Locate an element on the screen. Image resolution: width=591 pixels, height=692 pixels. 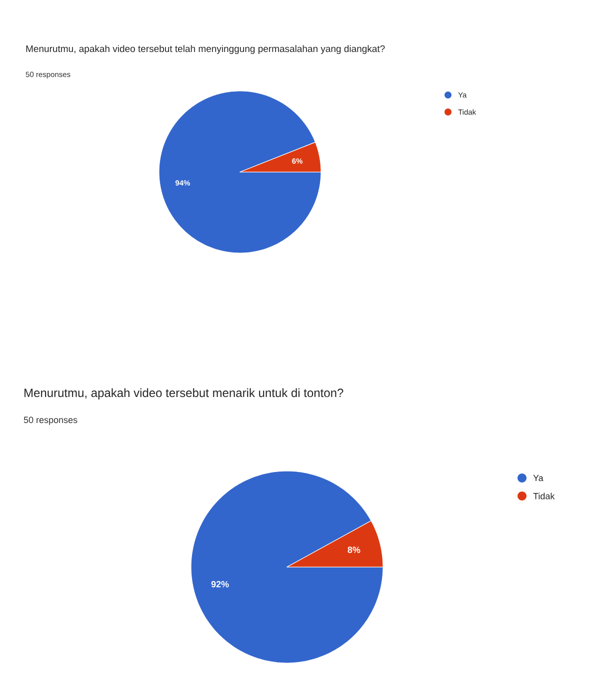
chart-title: Menurutmu, apakah video tersebut menarik untuk di tonton? is located at coordinates (184, 394).